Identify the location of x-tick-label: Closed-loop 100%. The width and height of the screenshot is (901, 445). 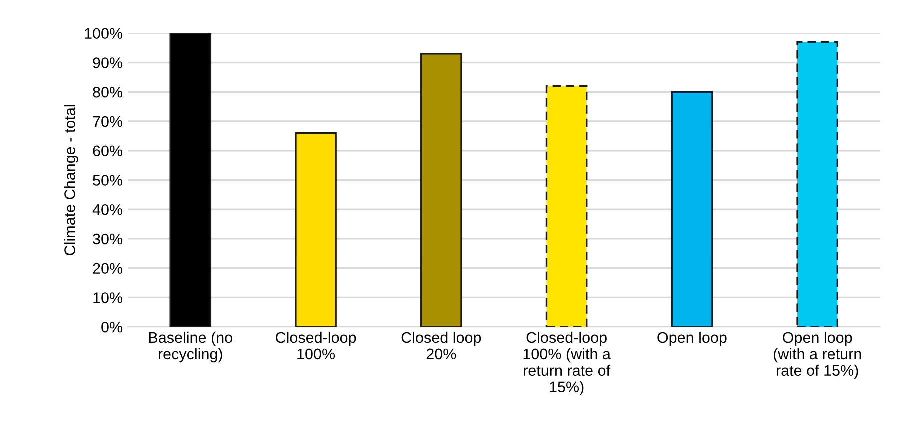
(316, 346).